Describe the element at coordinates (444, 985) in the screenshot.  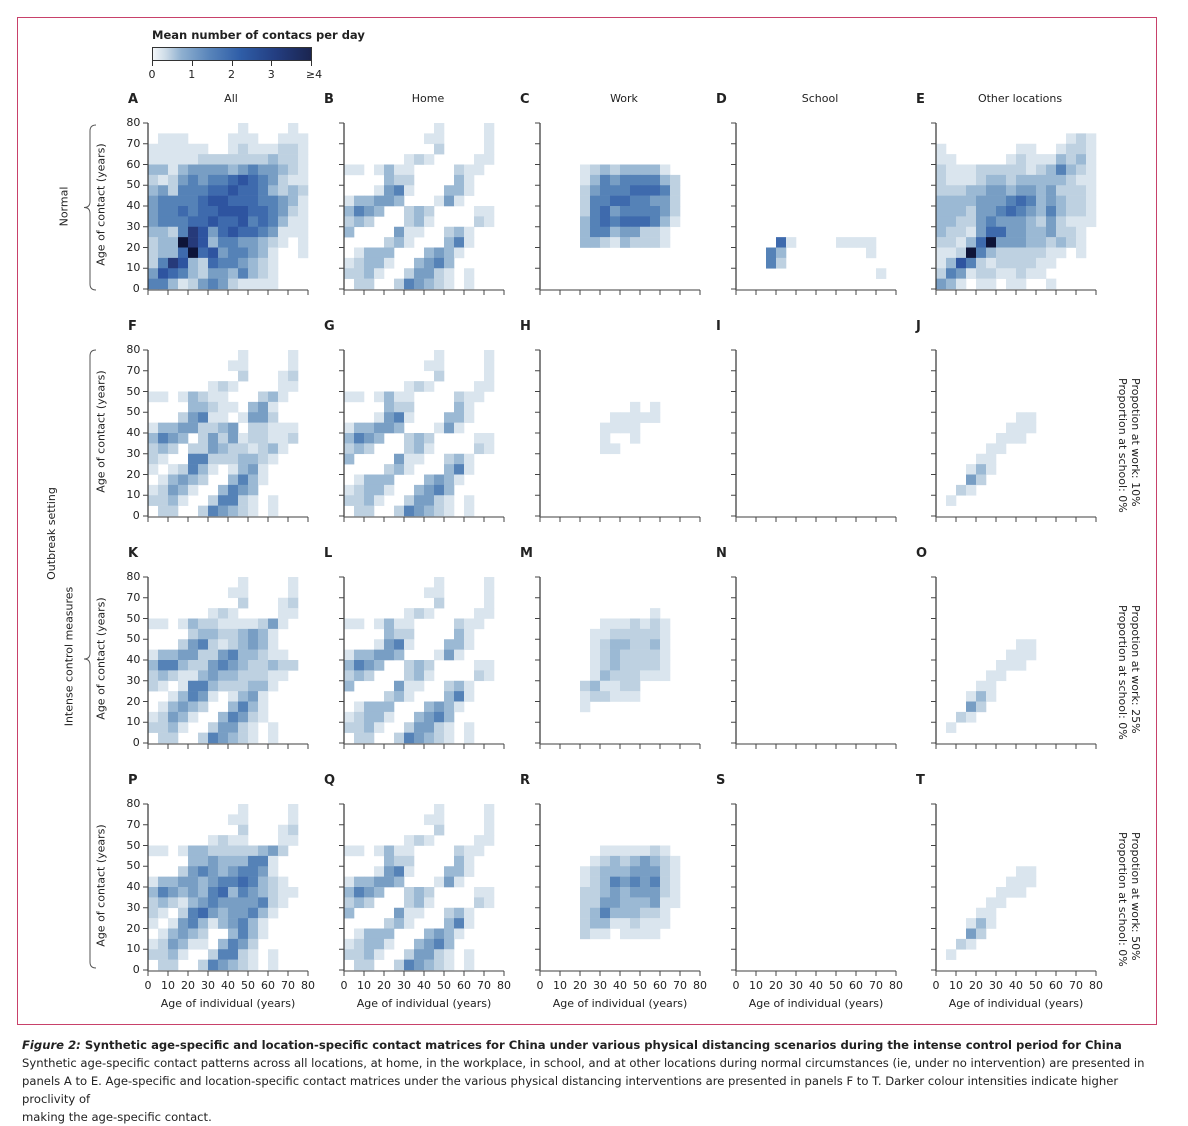
I see `x-tick-label: 50` at that location.